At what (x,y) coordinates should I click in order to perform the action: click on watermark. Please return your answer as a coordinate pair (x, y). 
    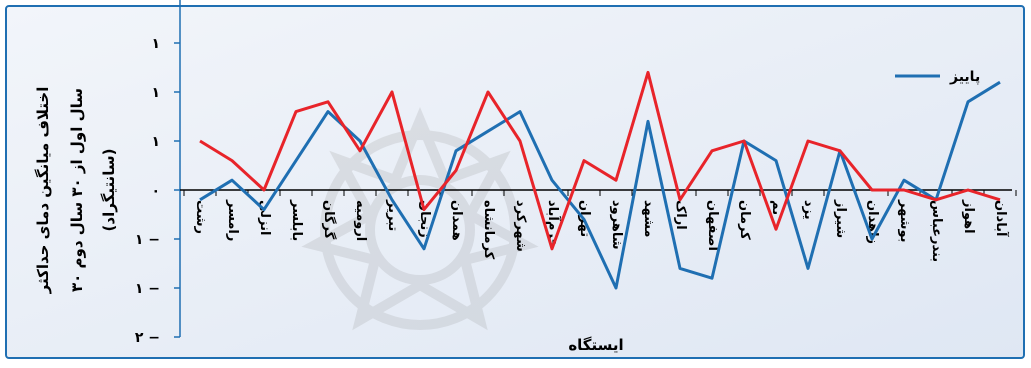
    Looking at the image, I should click on (420, 219).